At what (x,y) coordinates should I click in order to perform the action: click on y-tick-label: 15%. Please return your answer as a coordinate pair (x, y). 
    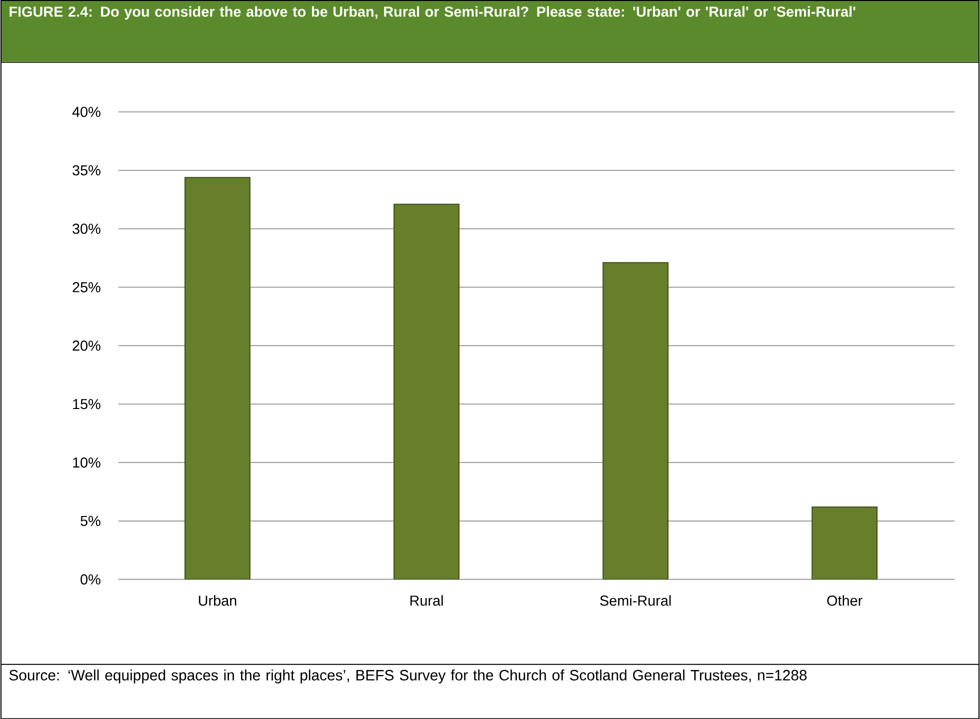
    Looking at the image, I should click on (86, 404).